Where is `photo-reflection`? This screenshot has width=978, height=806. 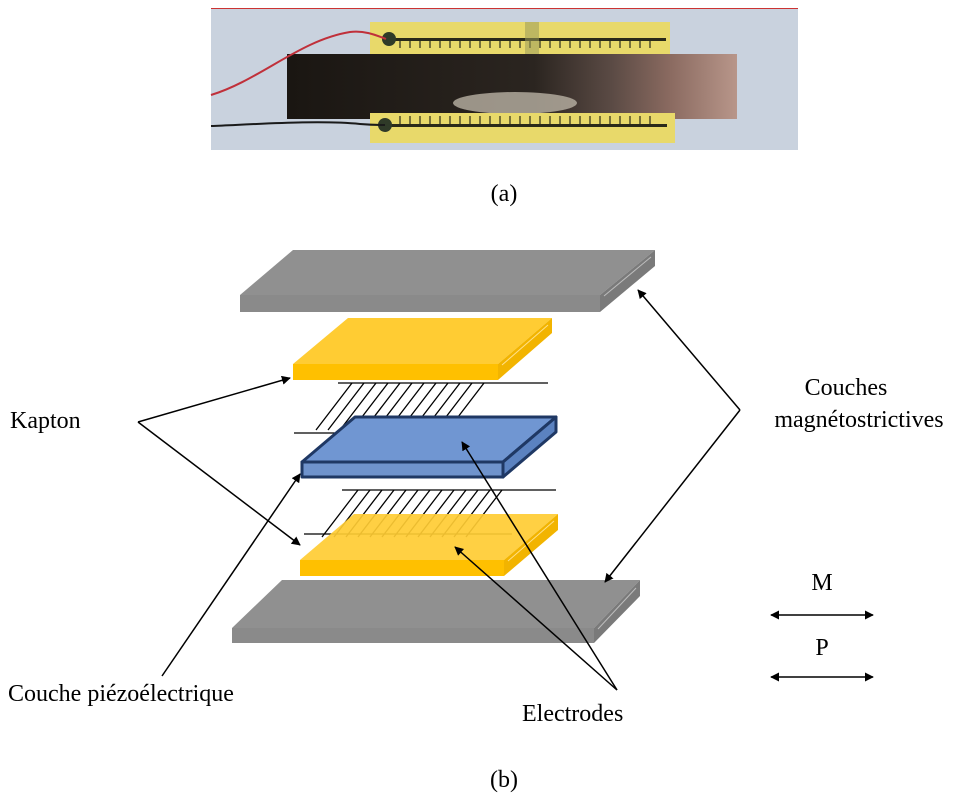
photo-reflection is located at coordinates (515, 103).